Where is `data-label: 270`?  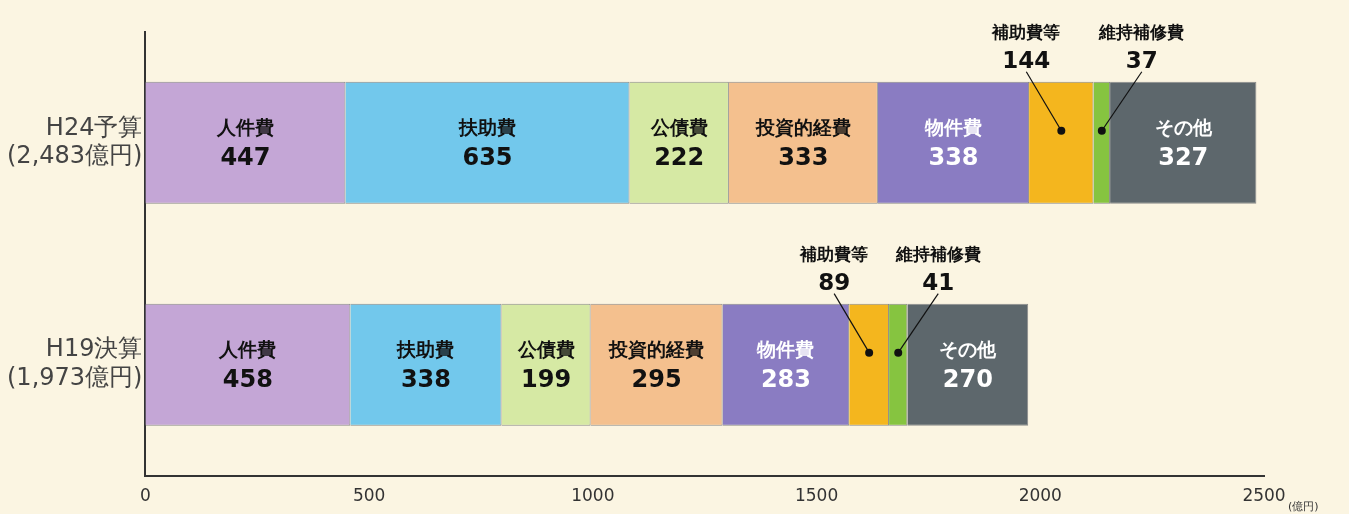
data-label: 270 is located at coordinates (967, 378).